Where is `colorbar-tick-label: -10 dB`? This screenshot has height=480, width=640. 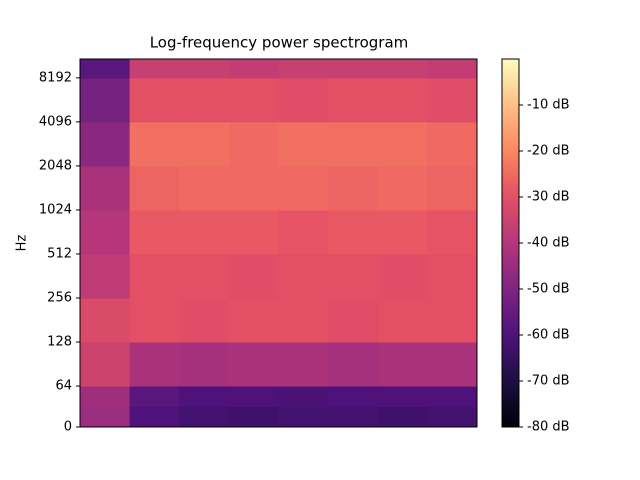
colorbar-tick-label: -10 dB is located at coordinates (548, 105).